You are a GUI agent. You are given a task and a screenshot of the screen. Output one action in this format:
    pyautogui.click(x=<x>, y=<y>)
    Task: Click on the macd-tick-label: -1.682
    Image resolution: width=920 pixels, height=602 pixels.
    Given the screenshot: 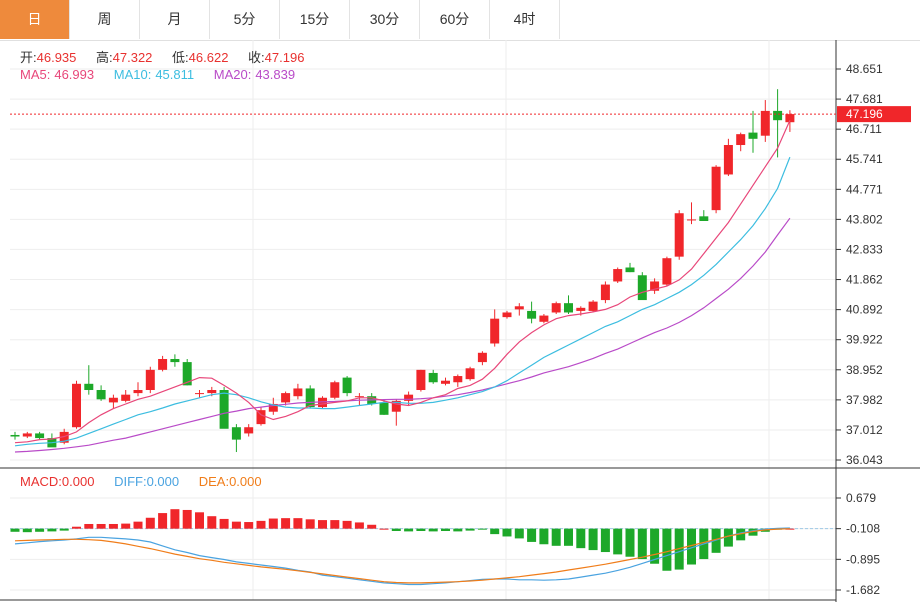 What is the action you would take?
    pyautogui.click(x=863, y=590)
    